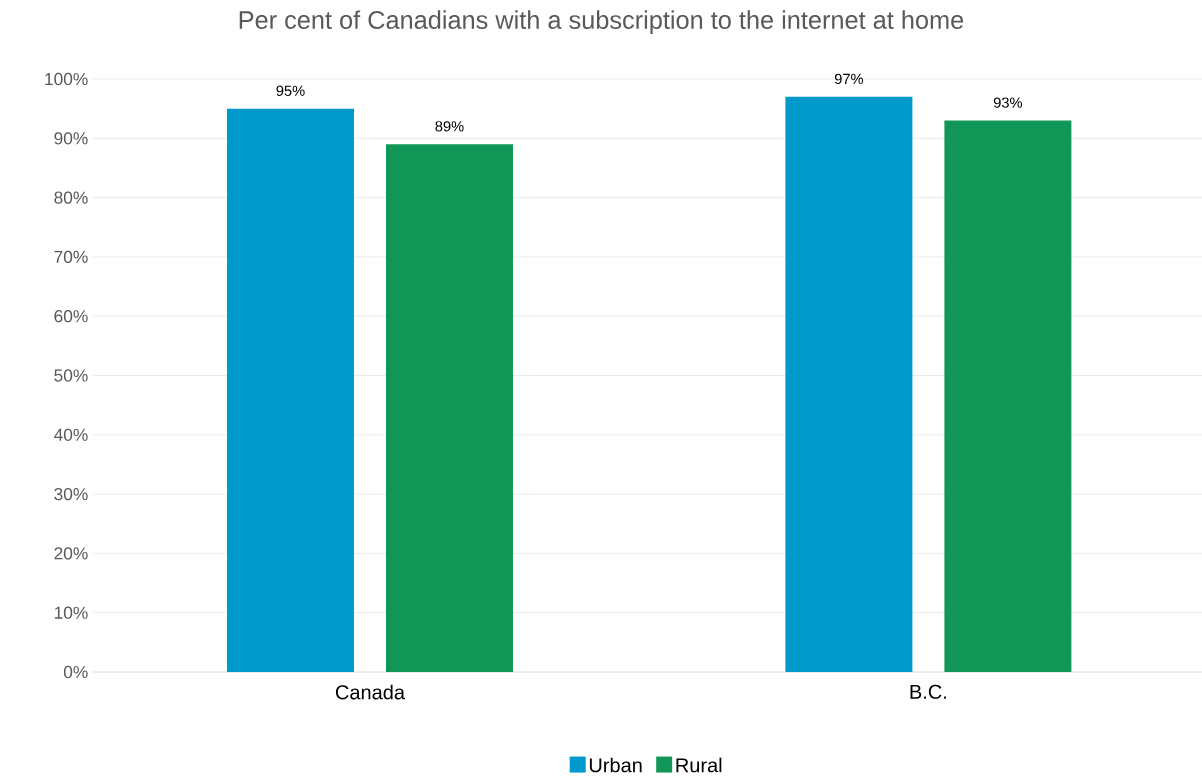 The image size is (1202, 783). What do you see at coordinates (71, 494) in the screenshot?
I see `y-tick-label: 30%` at bounding box center [71, 494].